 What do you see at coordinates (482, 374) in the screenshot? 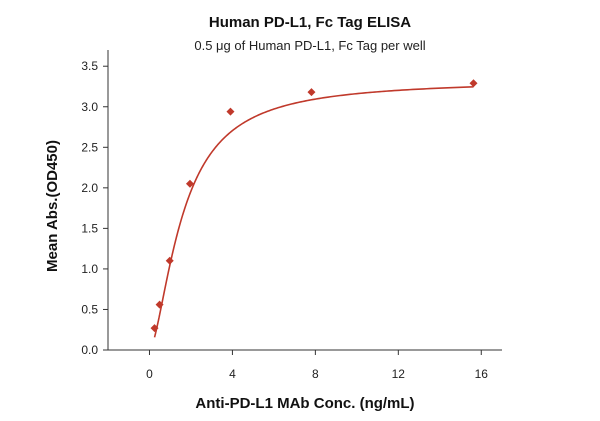
I see `x-tick-label: 16` at bounding box center [482, 374].